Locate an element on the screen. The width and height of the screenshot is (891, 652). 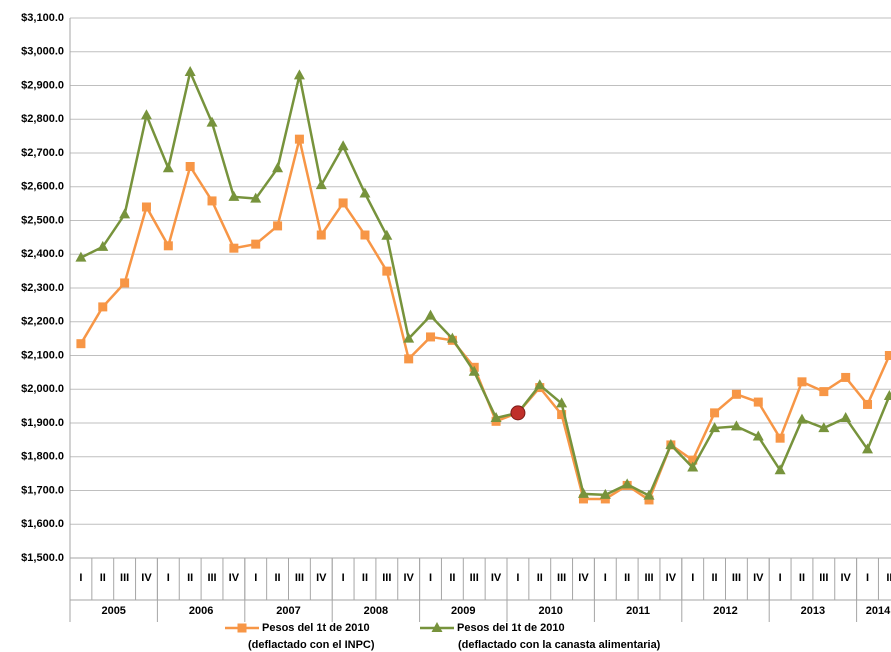
y-tick-label: $2,800.0 is located at coordinates (42, 119).